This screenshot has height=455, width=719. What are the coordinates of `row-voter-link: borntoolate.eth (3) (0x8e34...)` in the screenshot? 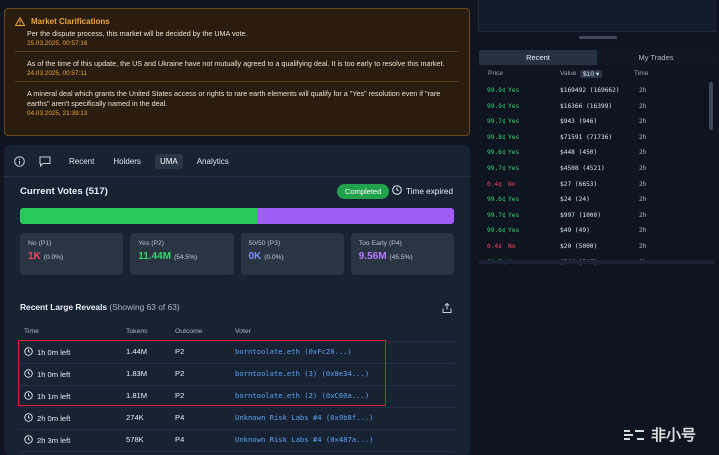 It's located at (302, 373).